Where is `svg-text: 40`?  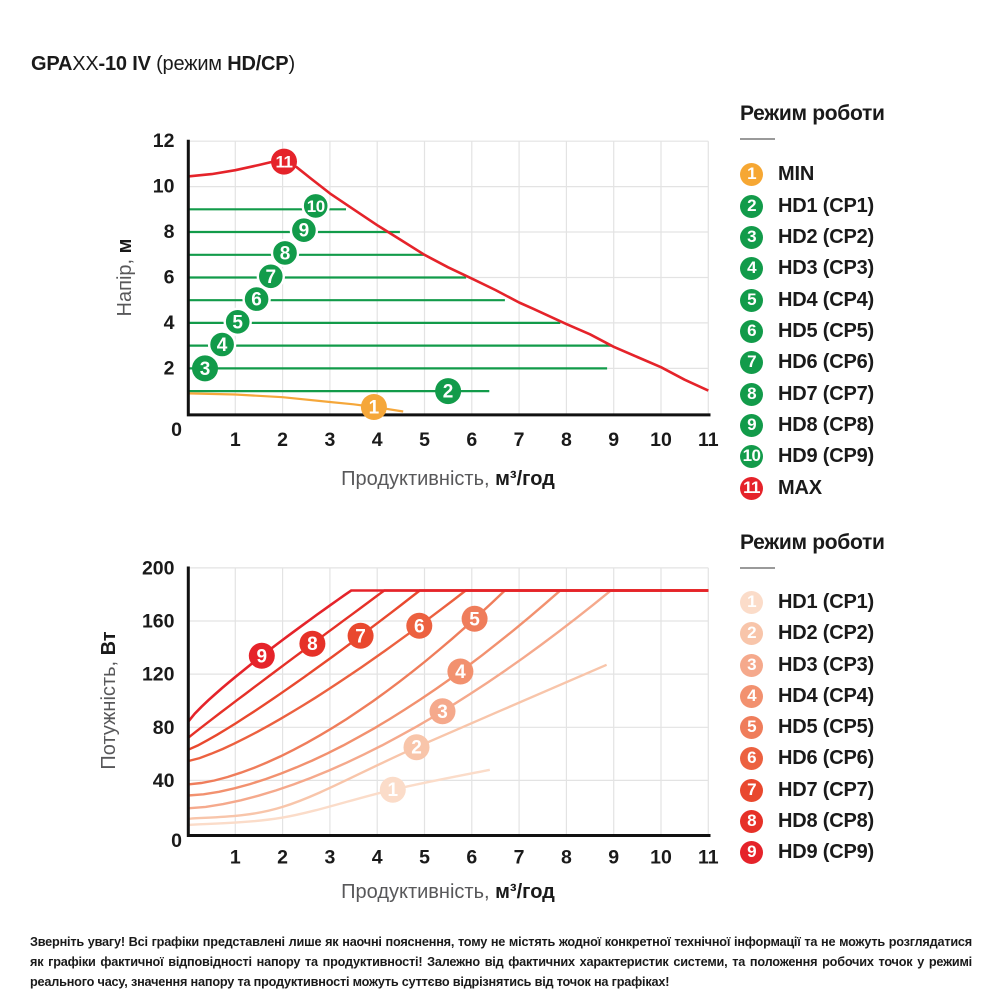 svg-text: 40 is located at coordinates (164, 781).